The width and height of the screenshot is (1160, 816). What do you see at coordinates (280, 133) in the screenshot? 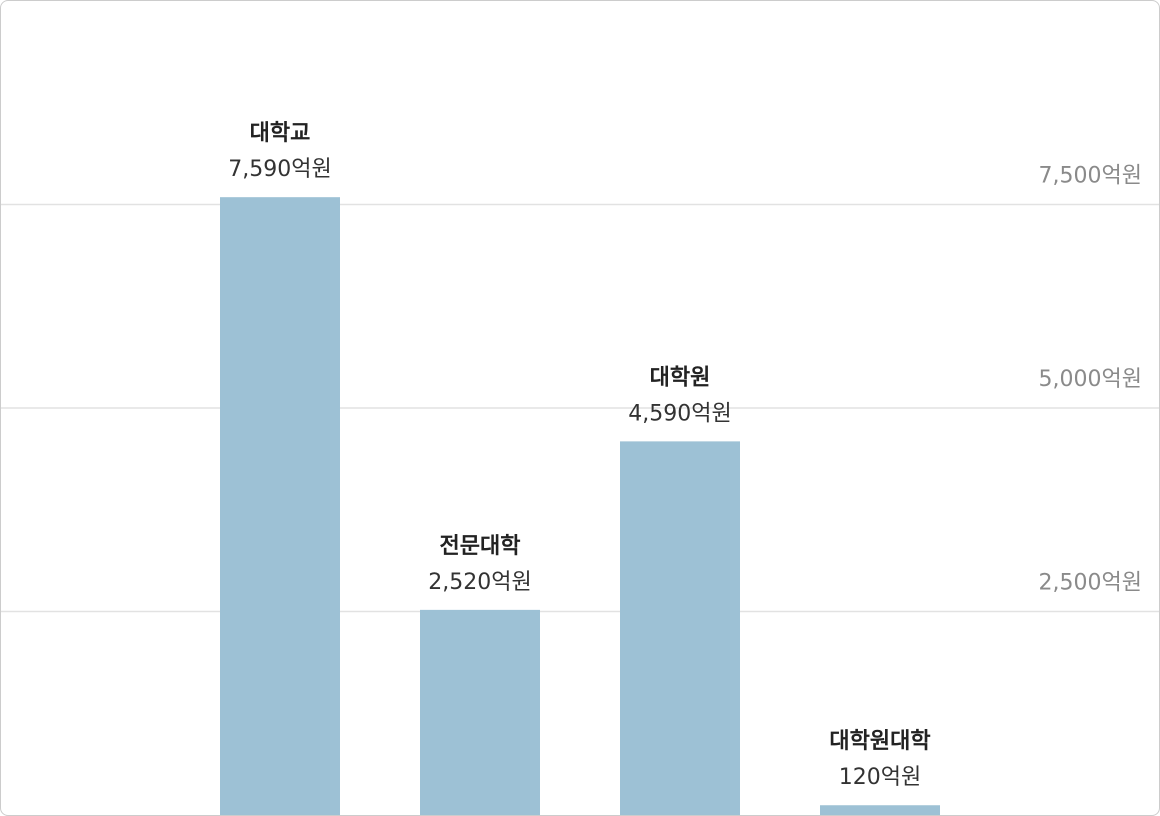
I see `category-label: 대학교` at bounding box center [280, 133].